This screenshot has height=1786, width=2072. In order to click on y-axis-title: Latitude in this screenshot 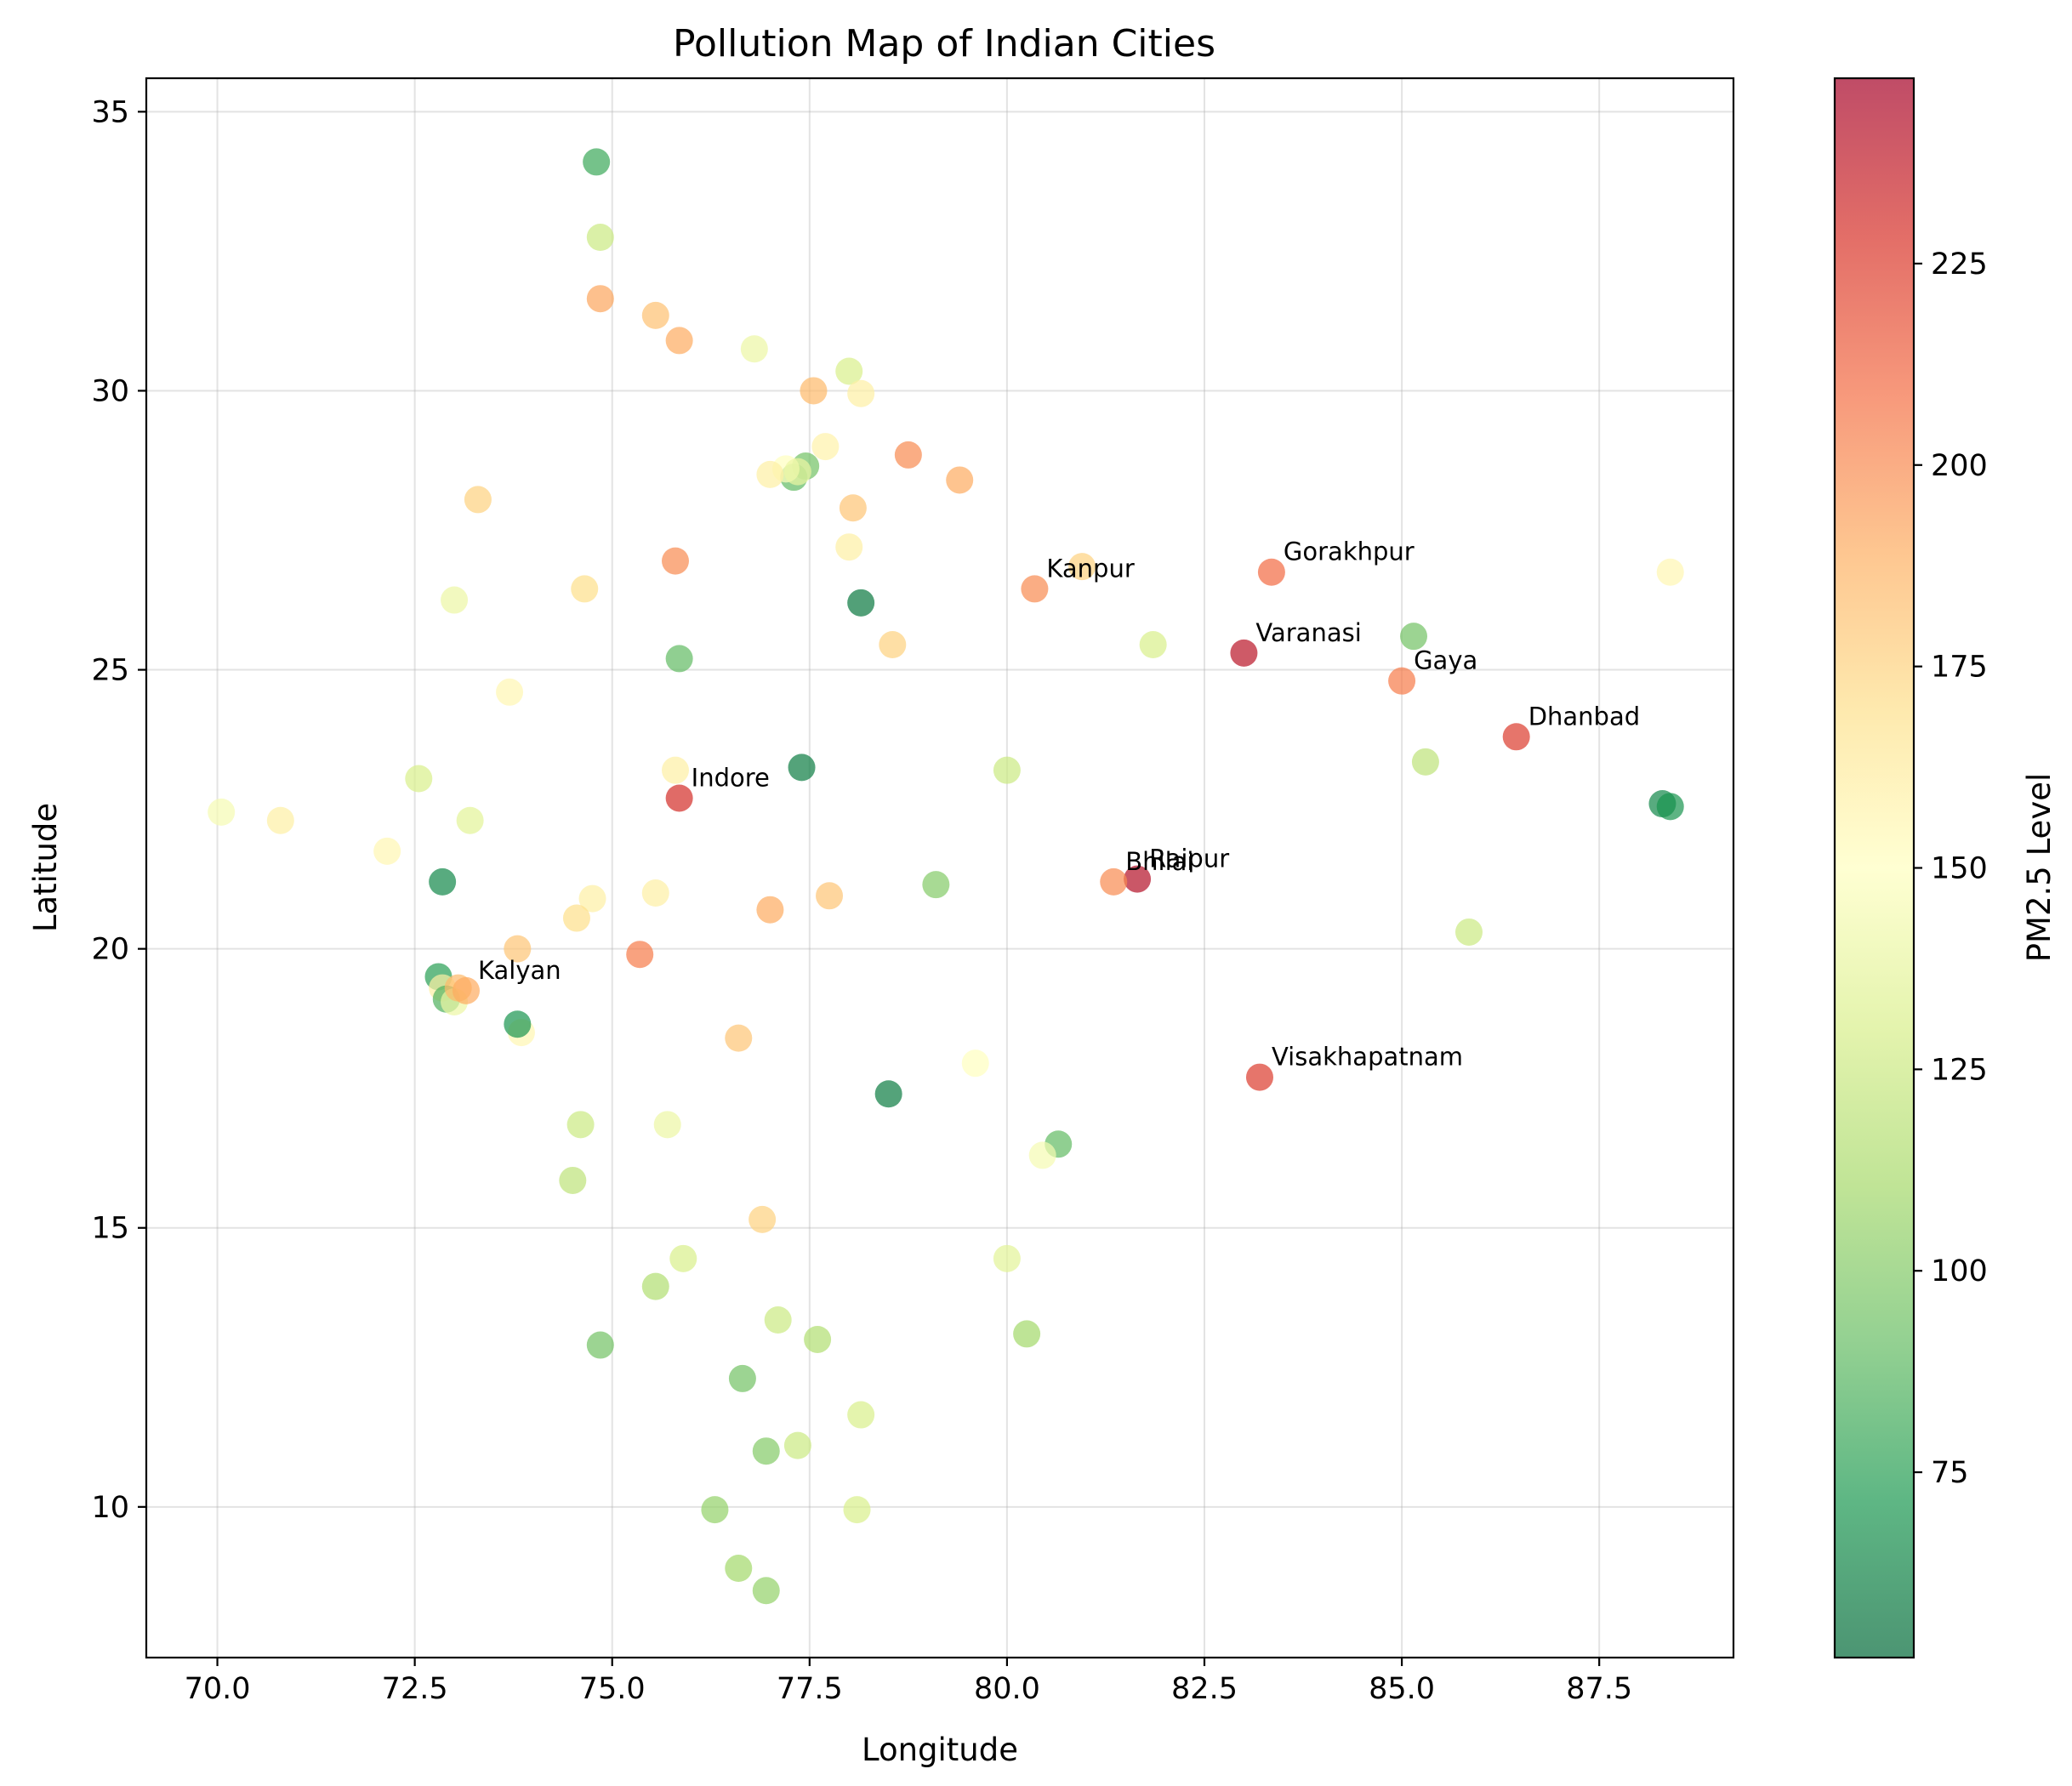, I will do `click(45, 867)`.